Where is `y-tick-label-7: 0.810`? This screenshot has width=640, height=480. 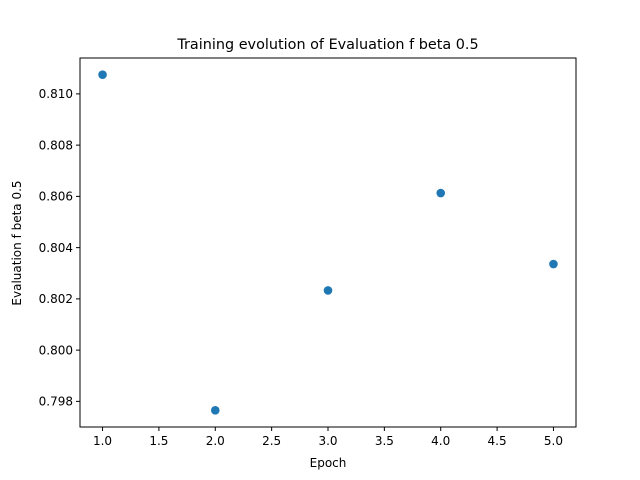 y-tick-label-7: 0.810 is located at coordinates (56, 94).